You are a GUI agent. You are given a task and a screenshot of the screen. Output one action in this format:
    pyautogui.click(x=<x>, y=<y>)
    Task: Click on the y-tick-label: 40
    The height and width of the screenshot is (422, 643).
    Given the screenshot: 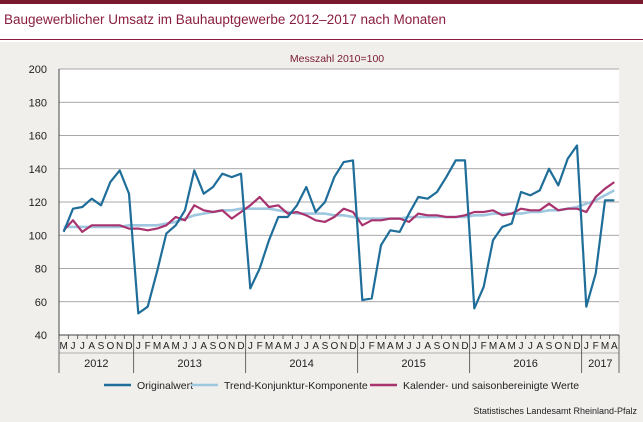 What is the action you would take?
    pyautogui.click(x=41, y=336)
    